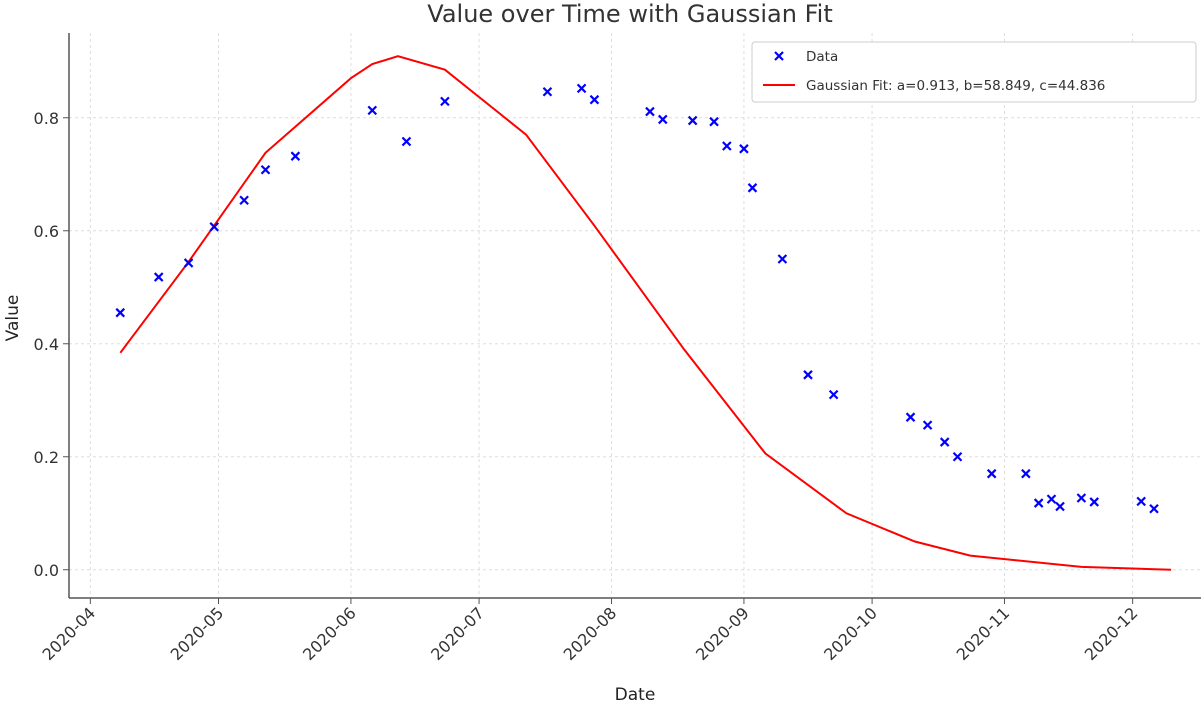 The image size is (1204, 711). What do you see at coordinates (822, 57) in the screenshot?
I see `legend-data-label: Data` at bounding box center [822, 57].